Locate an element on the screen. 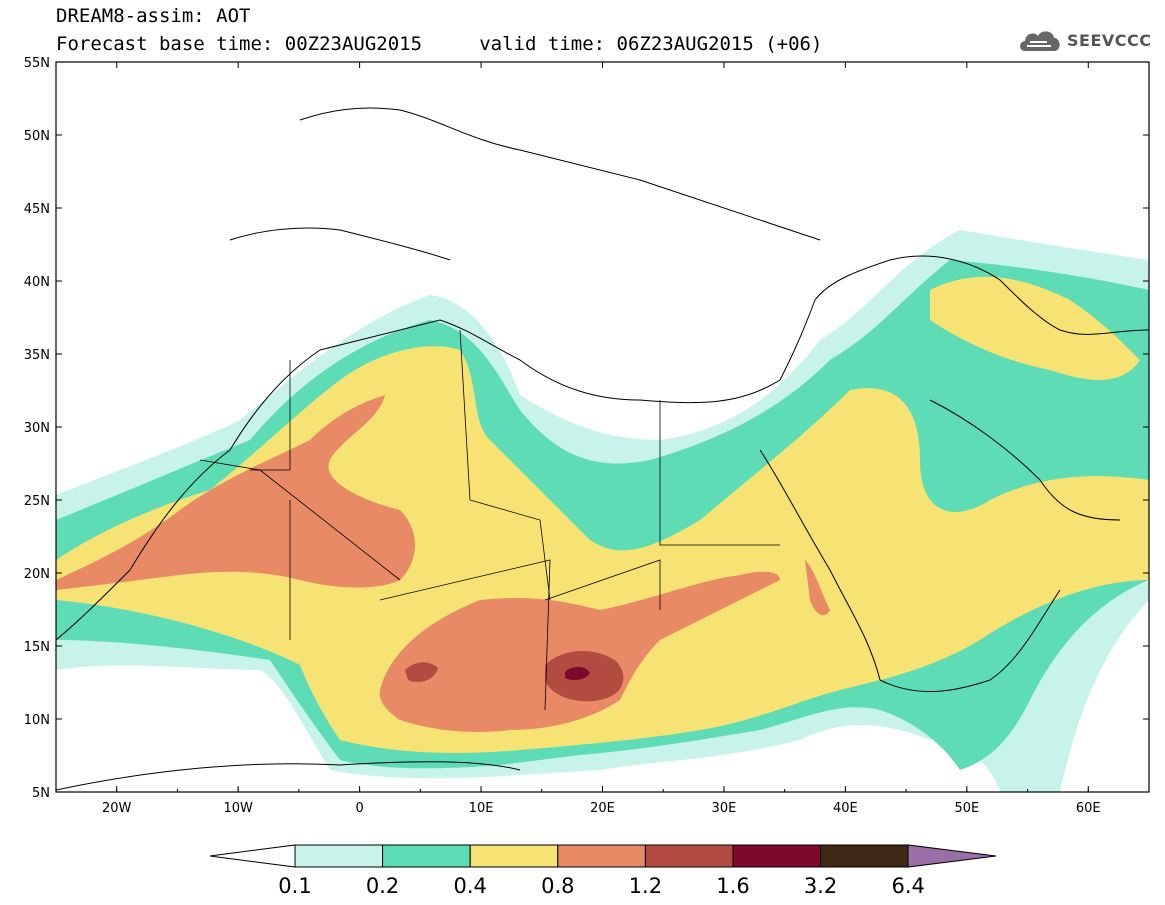  colorbar-label: 0.1 is located at coordinates (294, 886).